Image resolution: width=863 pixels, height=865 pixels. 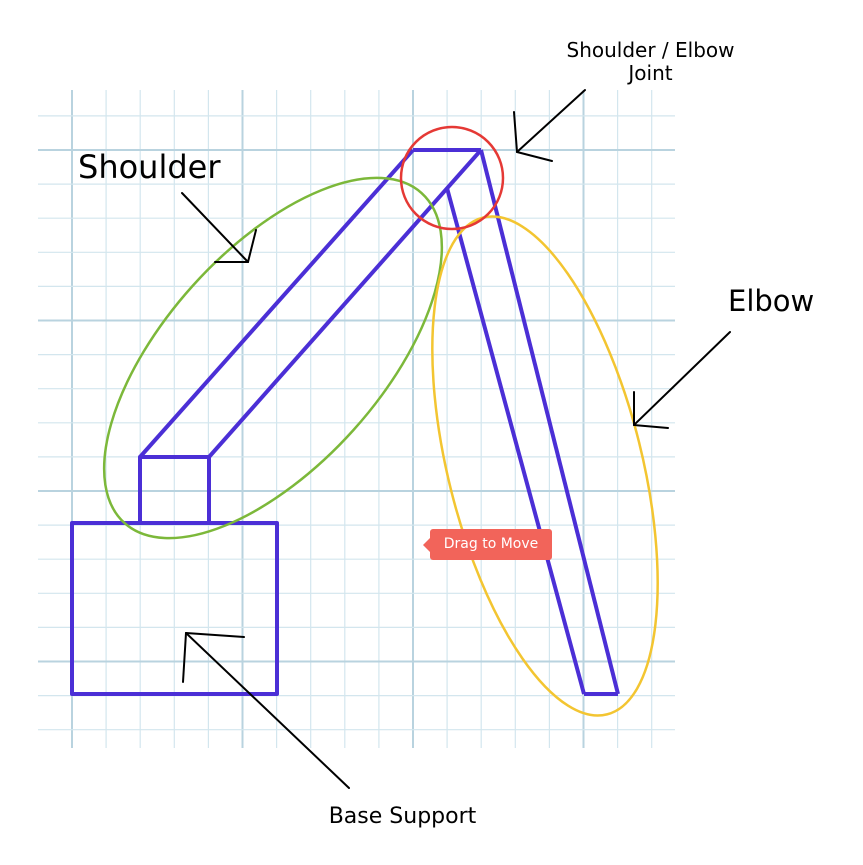 What do you see at coordinates (149, 167) in the screenshot?
I see `shoulder-label: Shoulder` at bounding box center [149, 167].